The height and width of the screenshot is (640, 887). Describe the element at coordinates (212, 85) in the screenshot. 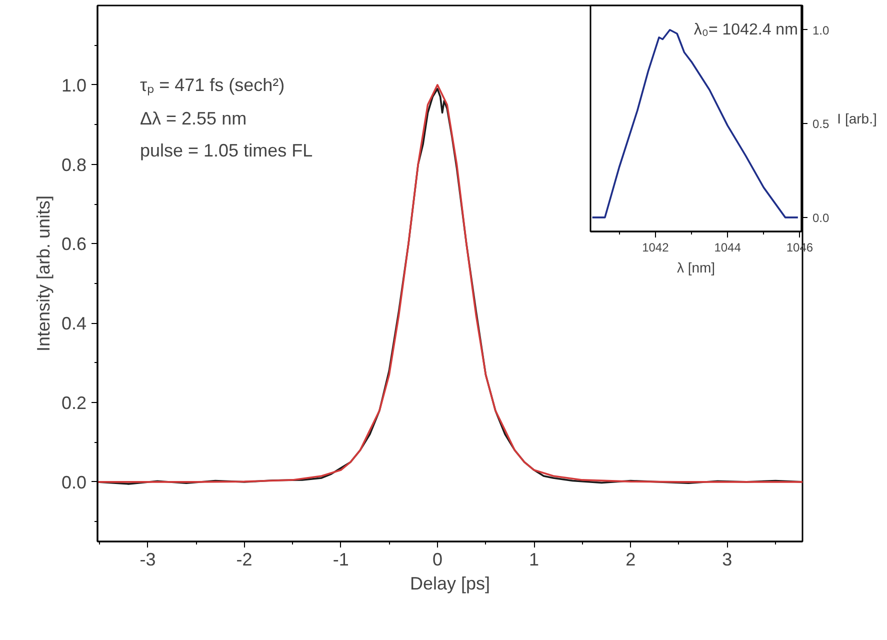

I see `annotation: τₚ = 471 fs (sech²)` at that location.